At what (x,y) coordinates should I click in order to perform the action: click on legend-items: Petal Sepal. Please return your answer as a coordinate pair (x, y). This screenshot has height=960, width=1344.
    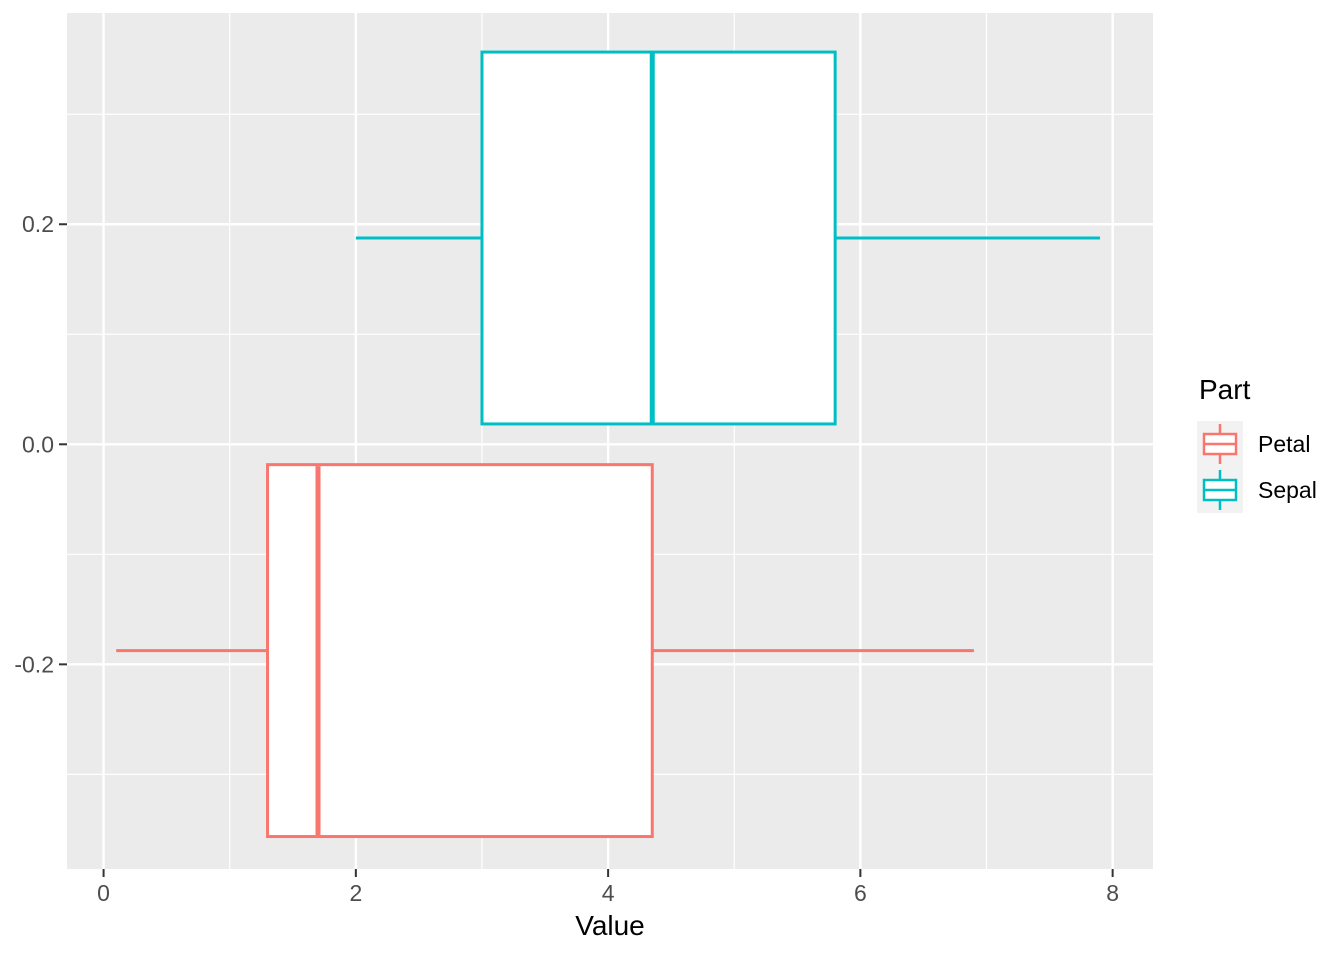
    Looking at the image, I should click on (1257, 467).